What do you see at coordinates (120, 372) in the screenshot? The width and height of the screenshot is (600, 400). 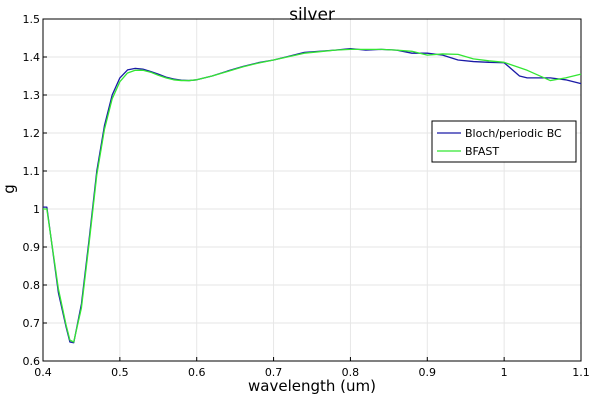 I see `x-tick-label: 0.5` at bounding box center [120, 372].